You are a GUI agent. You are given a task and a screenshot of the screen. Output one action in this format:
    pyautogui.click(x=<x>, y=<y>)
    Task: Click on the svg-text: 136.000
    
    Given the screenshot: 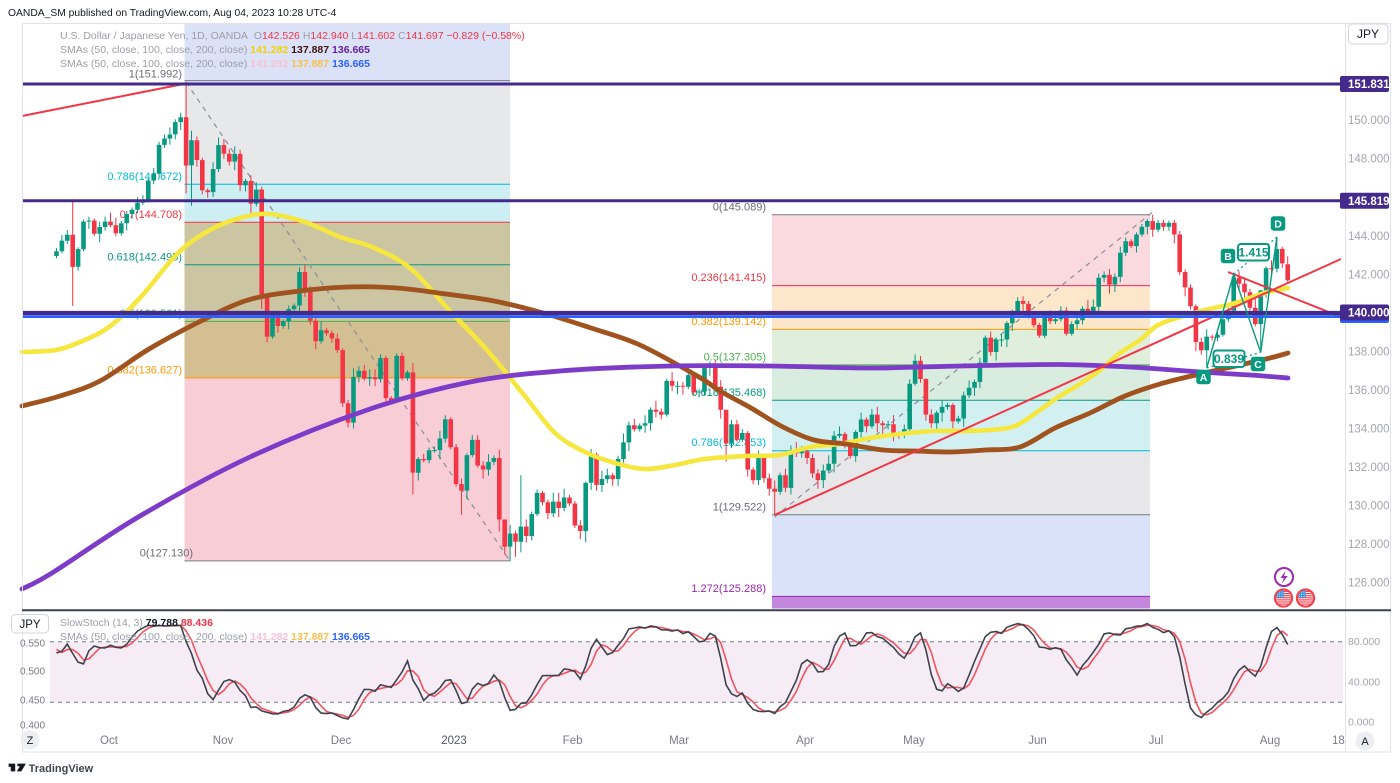 What is the action you would take?
    pyautogui.click(x=1369, y=391)
    